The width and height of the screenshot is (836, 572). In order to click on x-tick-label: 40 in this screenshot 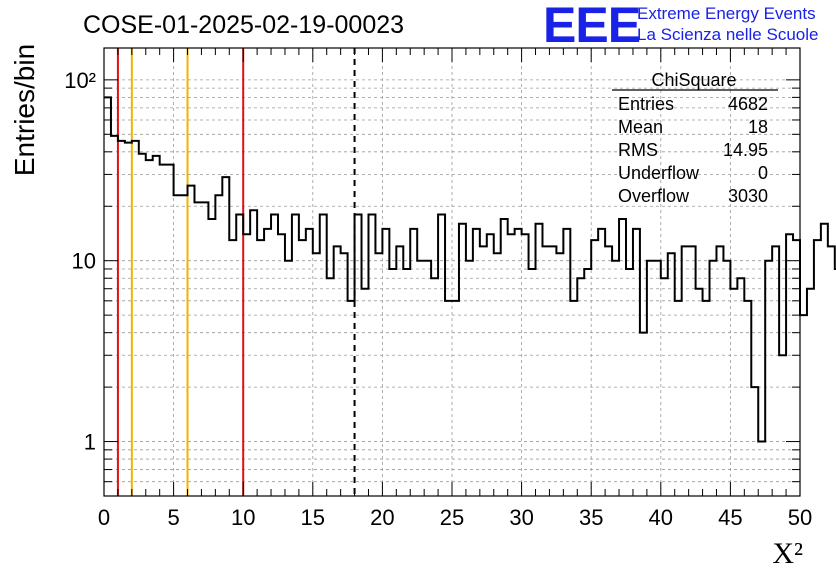, I will do `click(661, 517)`.